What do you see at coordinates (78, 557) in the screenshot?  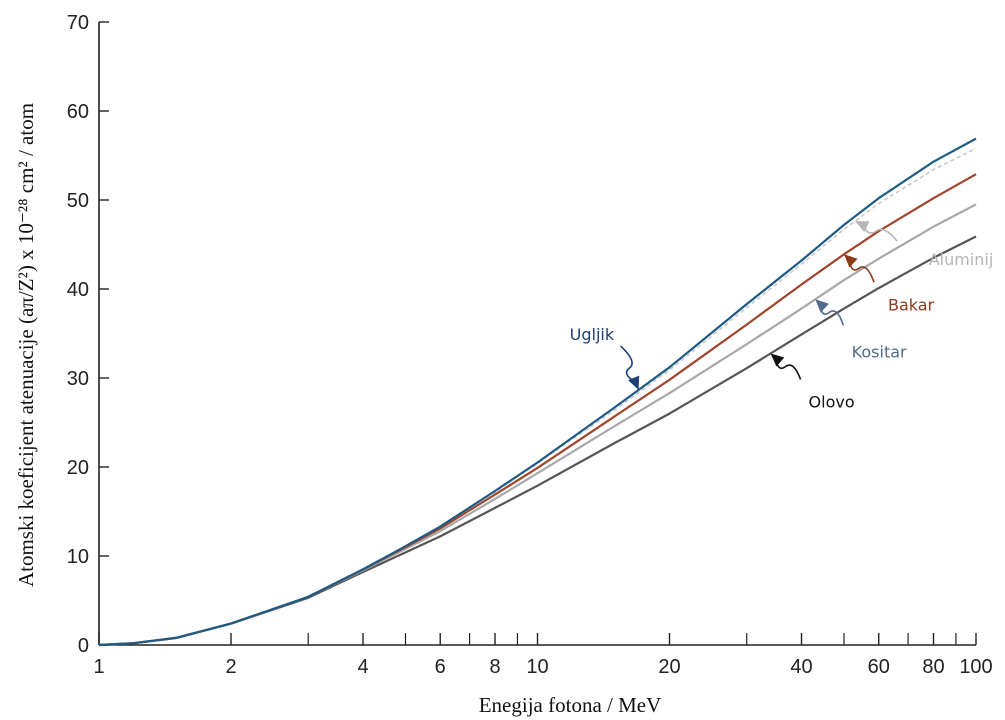 I see `y-tick-label: 10` at bounding box center [78, 557].